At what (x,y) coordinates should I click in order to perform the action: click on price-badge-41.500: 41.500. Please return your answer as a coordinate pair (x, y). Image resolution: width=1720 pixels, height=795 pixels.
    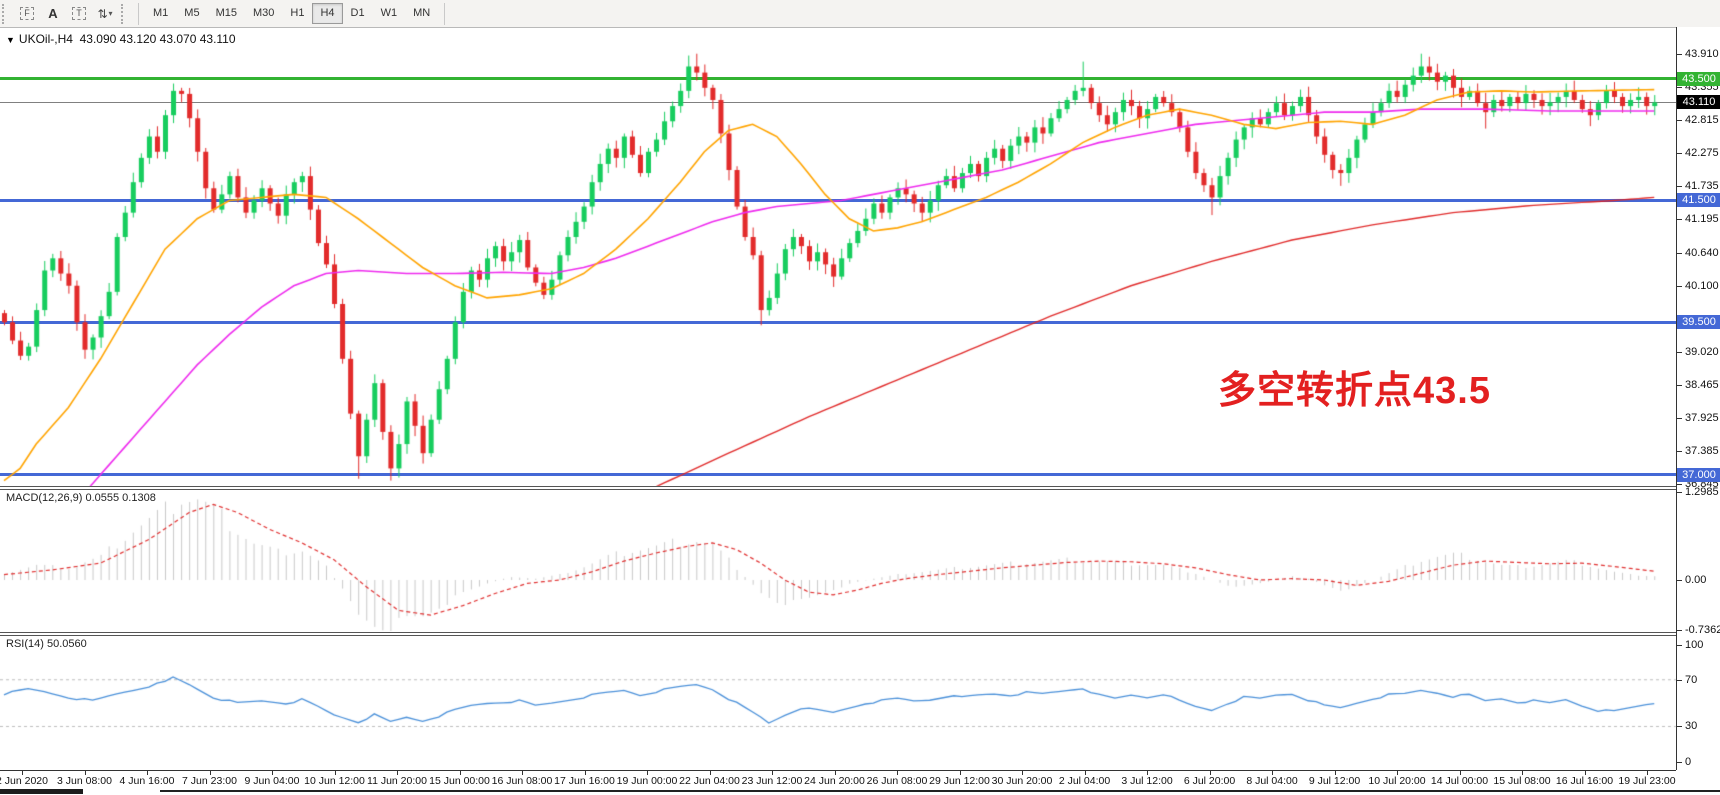
    Looking at the image, I should click on (1698, 200).